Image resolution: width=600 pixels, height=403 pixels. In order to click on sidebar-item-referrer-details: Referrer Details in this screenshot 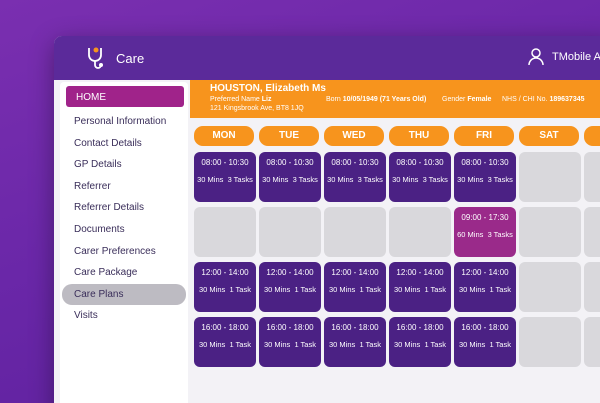, I will do `click(109, 208)`.